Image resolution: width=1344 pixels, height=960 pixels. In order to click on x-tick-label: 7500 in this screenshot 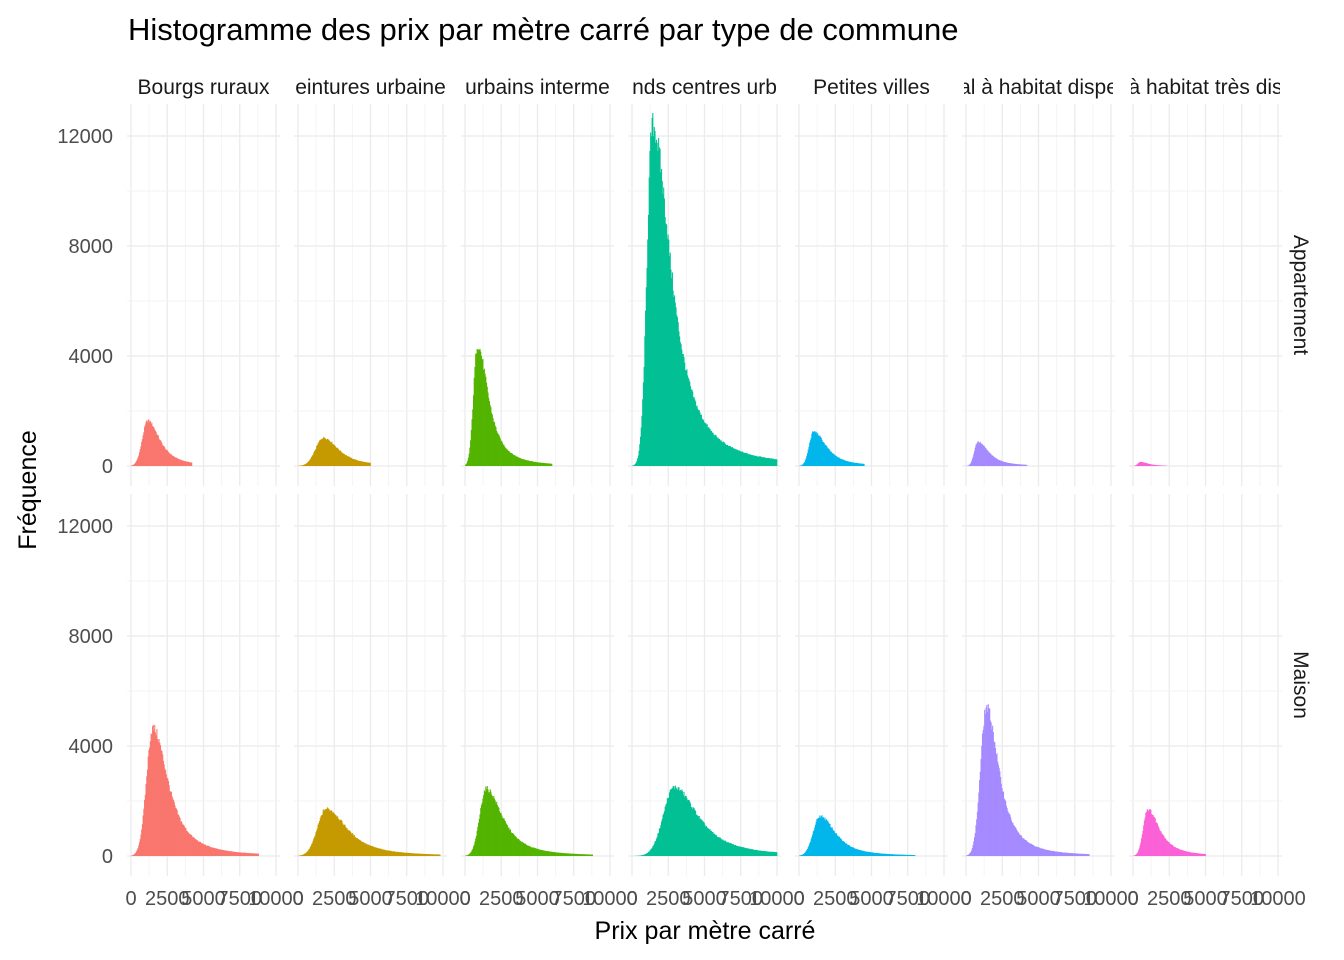, I will do `click(407, 899)`.